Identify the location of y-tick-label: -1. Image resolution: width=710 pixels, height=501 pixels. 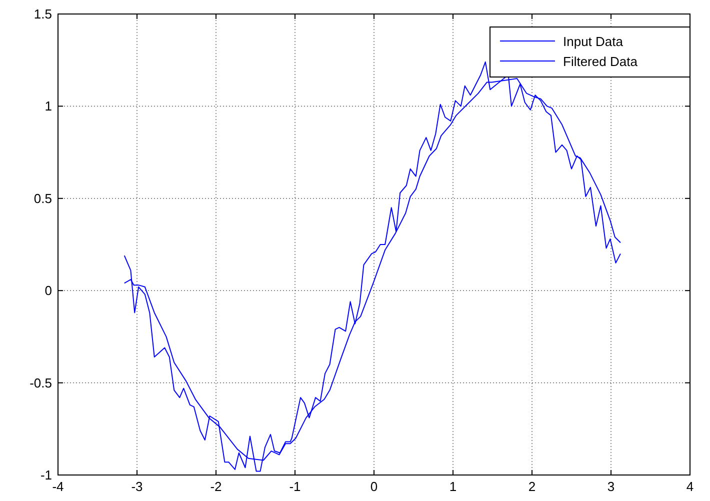
(46, 475).